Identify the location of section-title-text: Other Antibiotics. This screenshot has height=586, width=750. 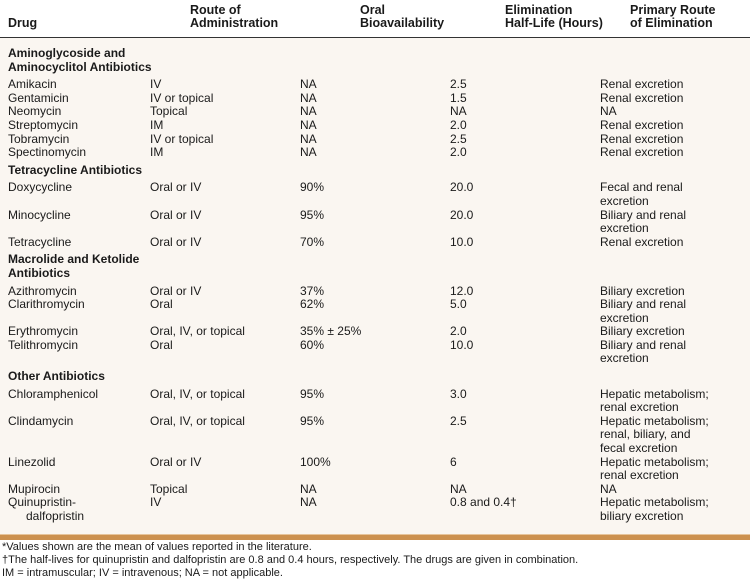
(56, 376).